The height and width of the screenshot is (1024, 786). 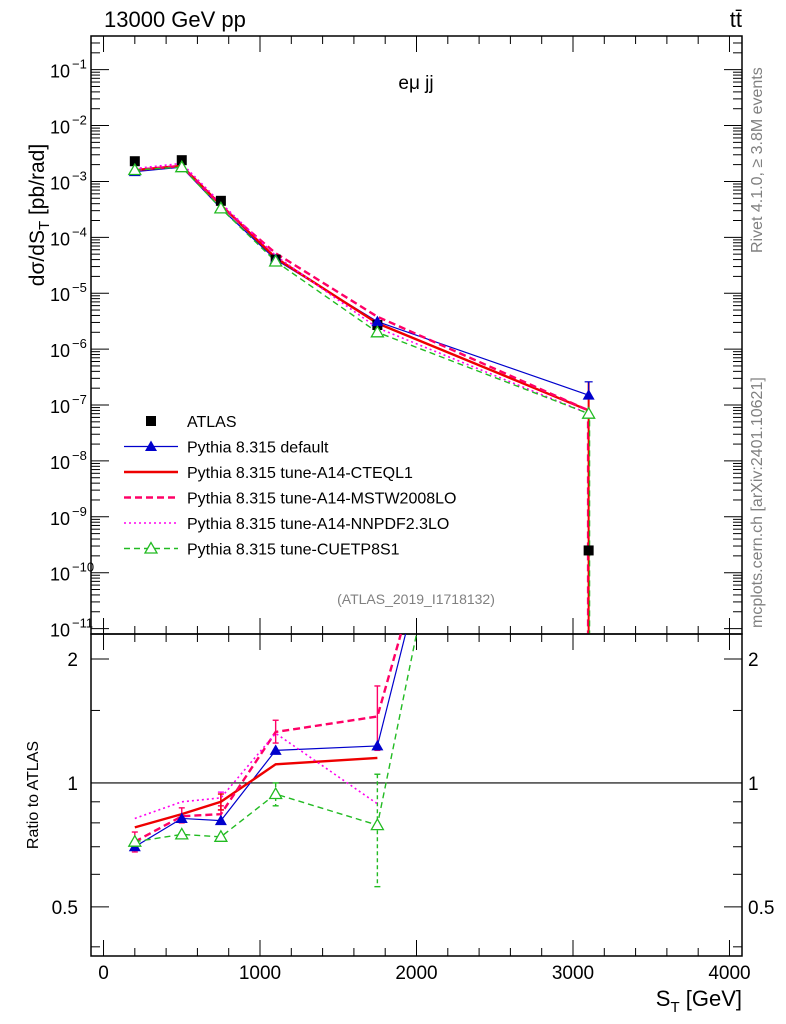 What do you see at coordinates (416, 973) in the screenshot?
I see `x-tick-label: 2000` at bounding box center [416, 973].